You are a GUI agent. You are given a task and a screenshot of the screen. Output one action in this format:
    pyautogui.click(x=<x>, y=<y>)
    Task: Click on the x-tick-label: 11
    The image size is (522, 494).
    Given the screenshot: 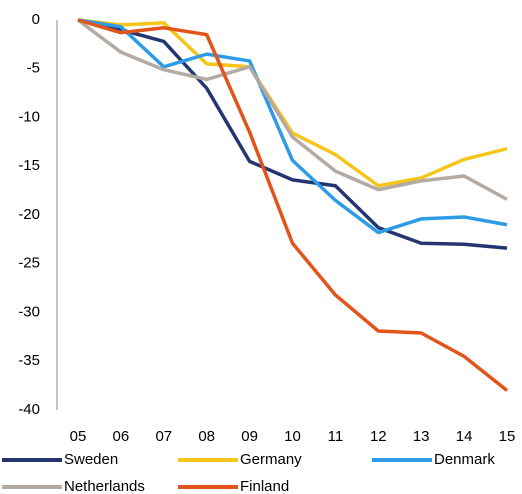 What is the action you would take?
    pyautogui.click(x=336, y=436)
    